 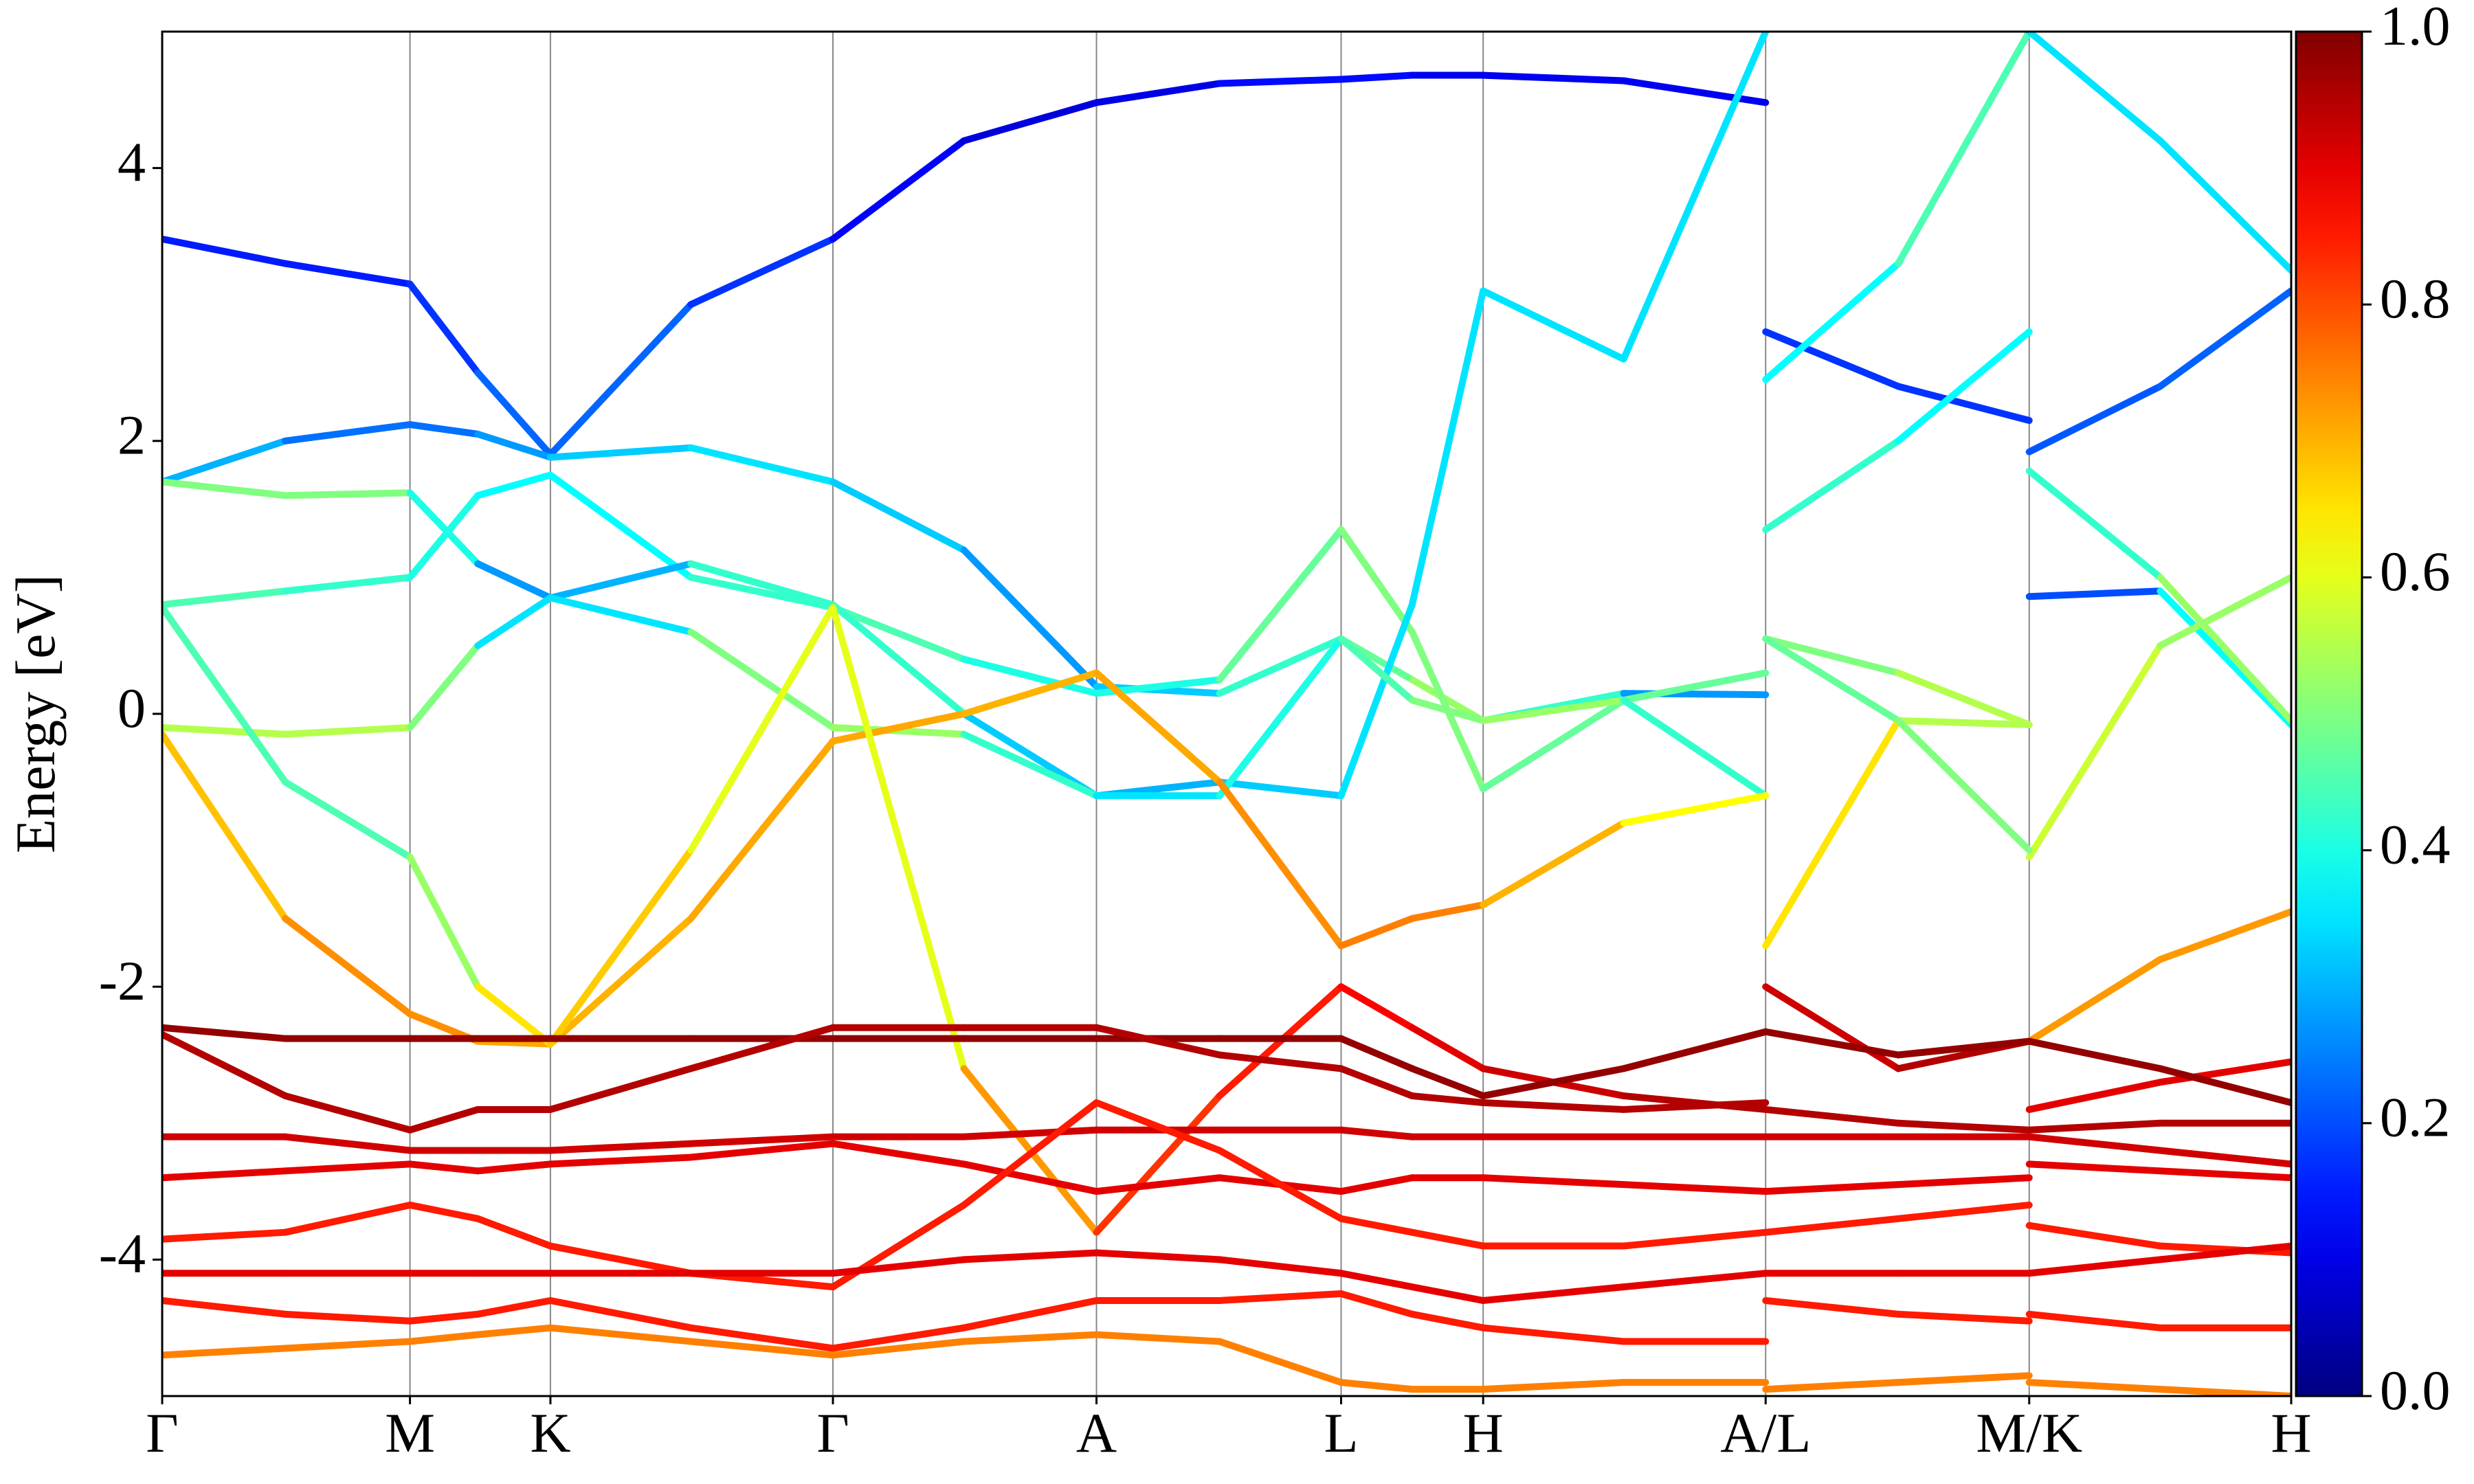 I want to click on x-tick-label: L, so click(x=1341, y=1433).